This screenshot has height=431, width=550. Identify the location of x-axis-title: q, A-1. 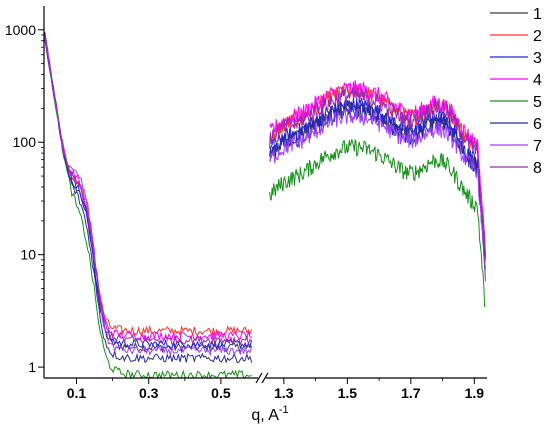
(269, 414).